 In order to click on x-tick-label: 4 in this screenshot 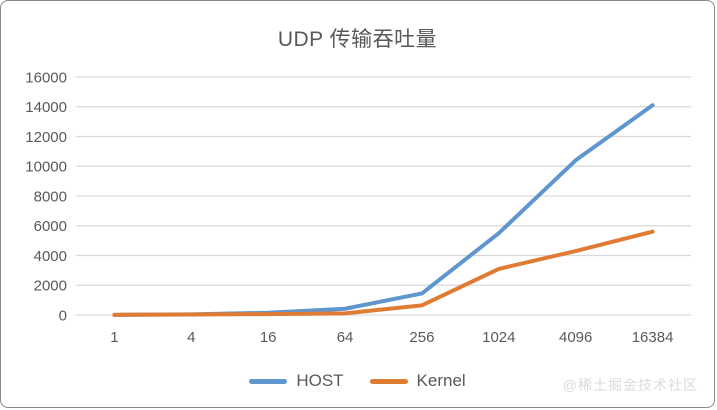, I will do `click(191, 337)`.